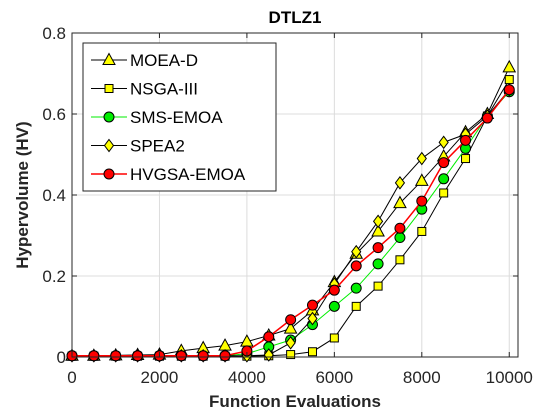 Image resolution: width=560 pixels, height=420 pixels. Describe the element at coordinates (54, 114) in the screenshot. I see `y-tick-label: 0.6` at that location.